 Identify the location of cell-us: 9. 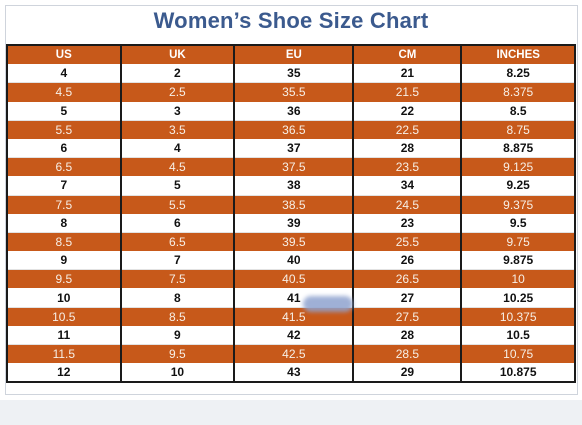
(64, 261).